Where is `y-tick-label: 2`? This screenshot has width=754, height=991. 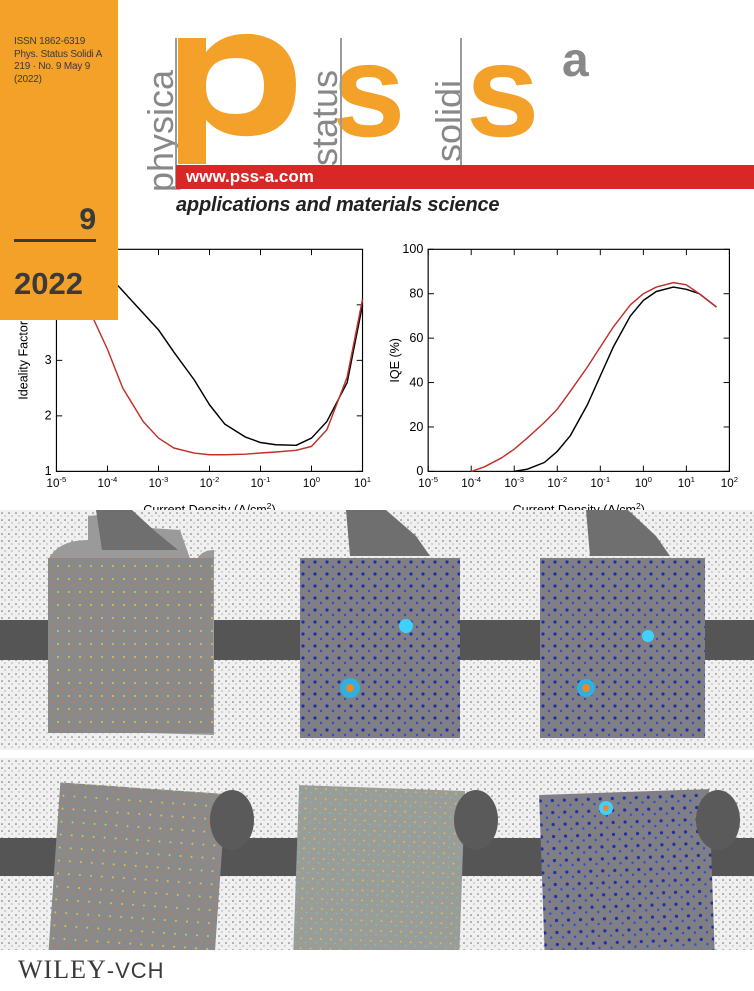 y-tick-label: 2 is located at coordinates (48, 416).